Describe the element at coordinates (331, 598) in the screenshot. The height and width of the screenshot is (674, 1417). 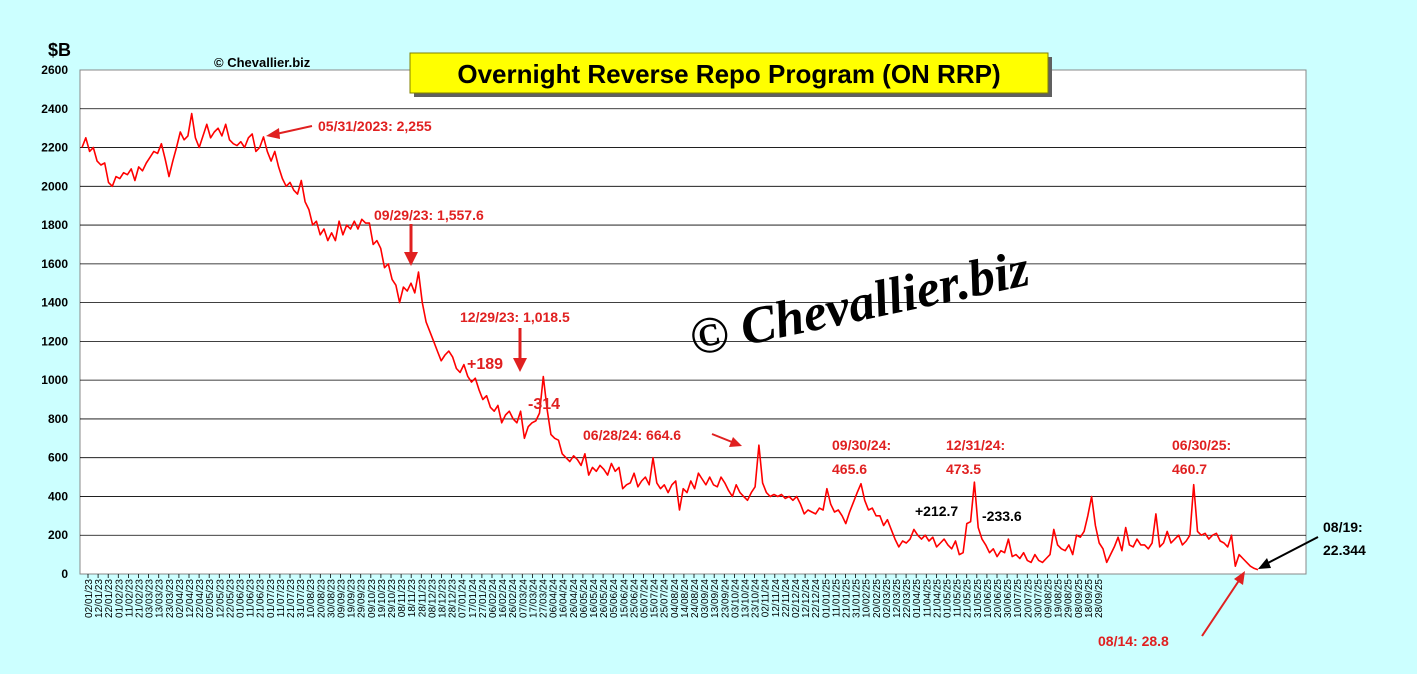
I see `x-tick-label: 30/08/23` at that location.